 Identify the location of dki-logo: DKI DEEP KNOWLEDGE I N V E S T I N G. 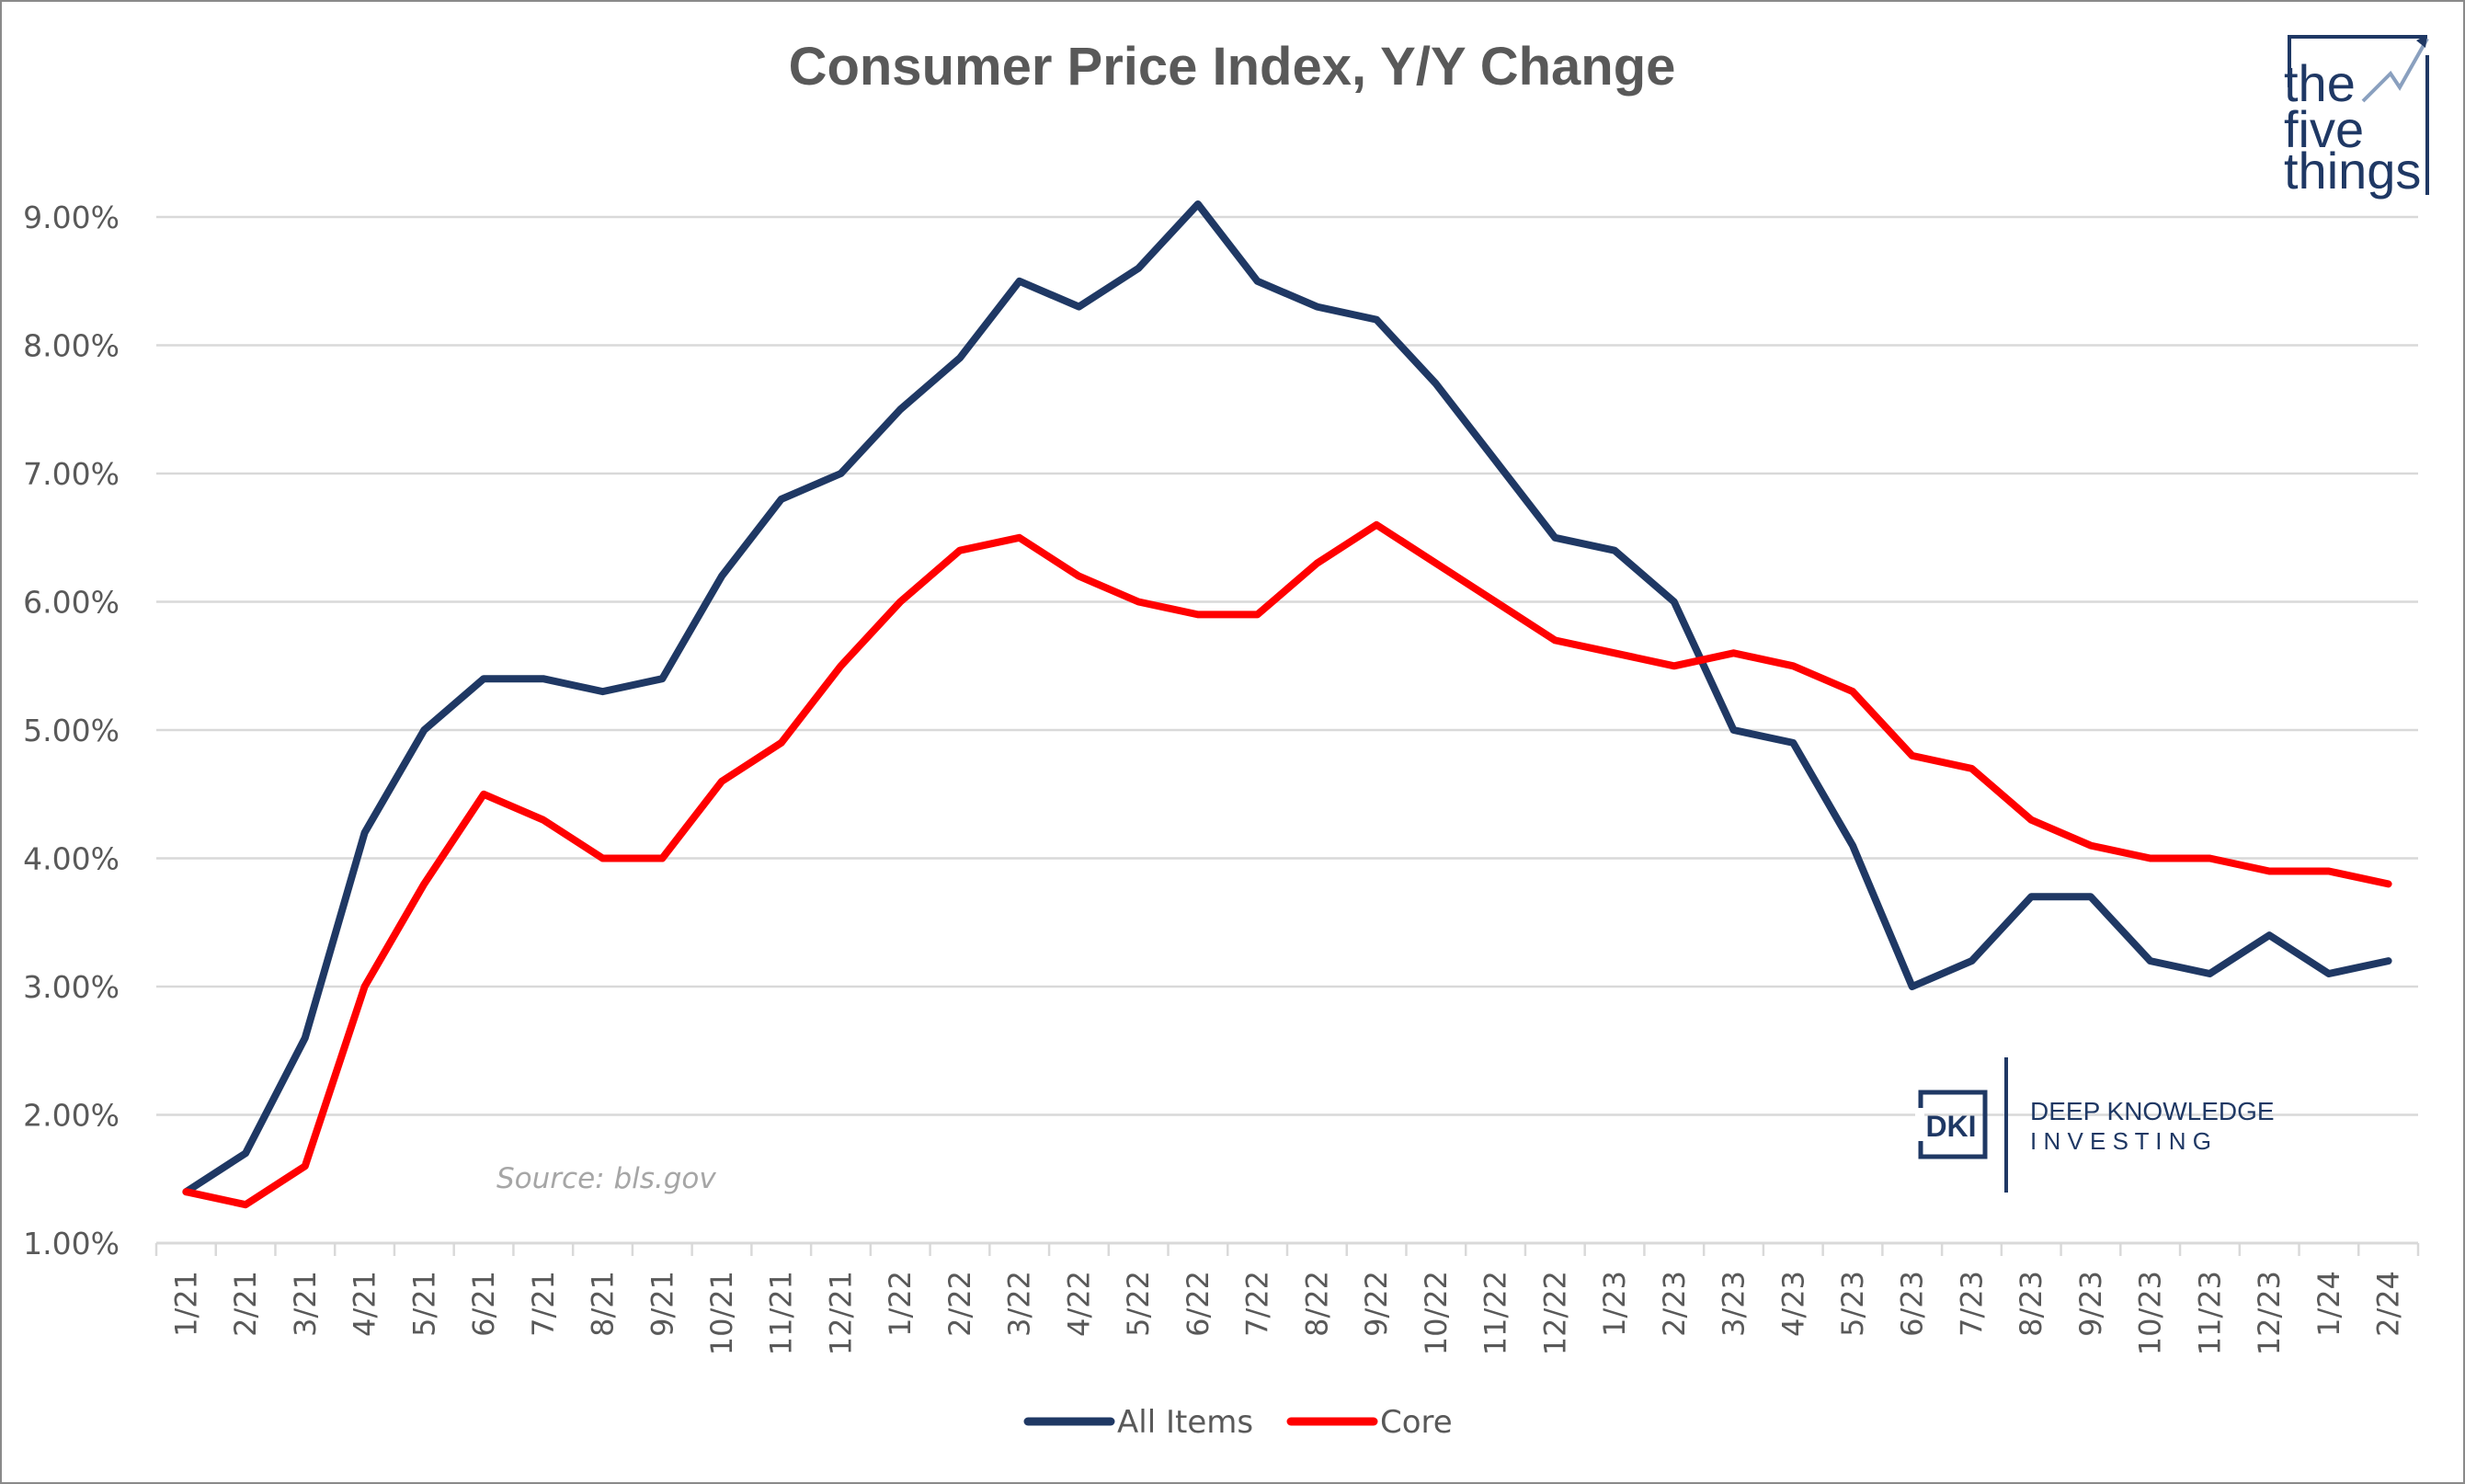
(2095, 1125).